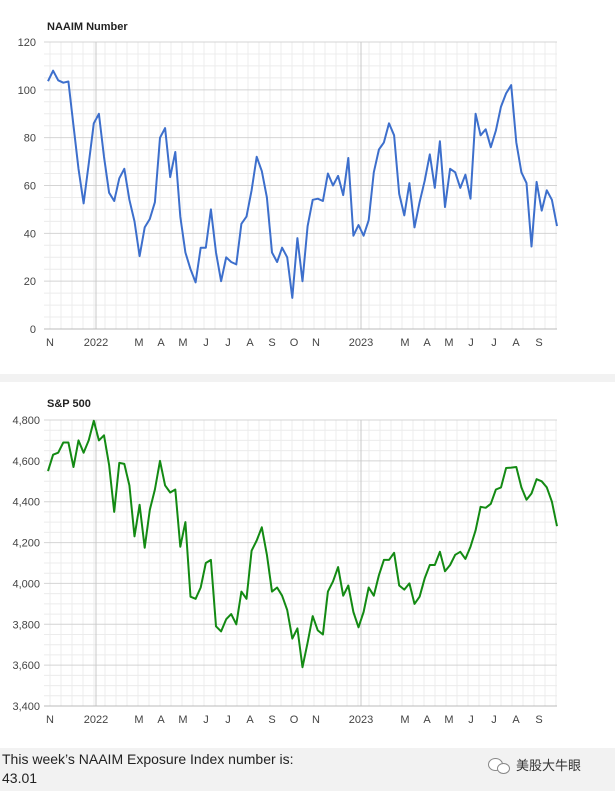 This screenshot has height=791, width=615. What do you see at coordinates (20, 778) in the screenshot?
I see `footer-value: 43.01` at bounding box center [20, 778].